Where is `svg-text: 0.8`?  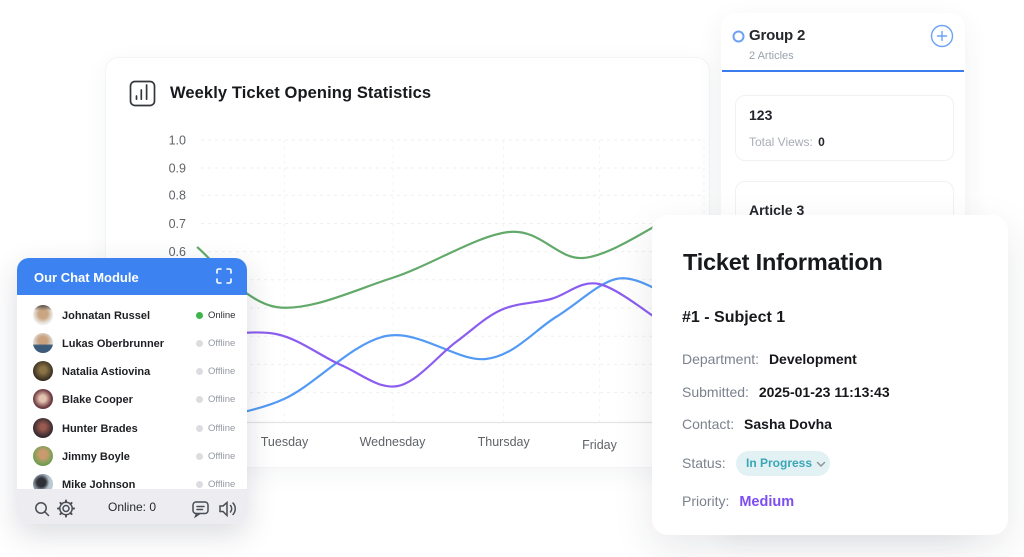 svg-text: 0.8 is located at coordinates (177, 196).